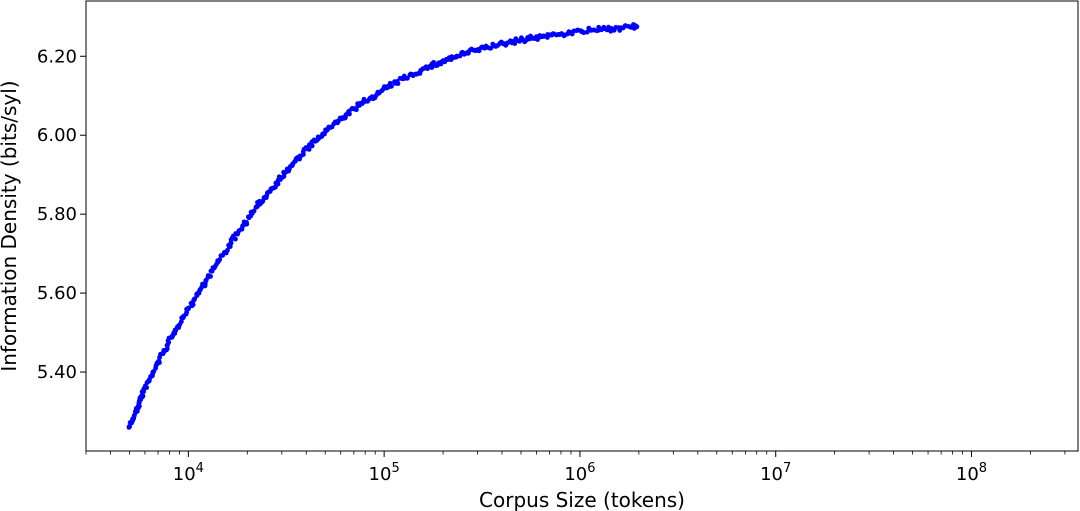  Describe the element at coordinates (582, 499) in the screenshot. I see `x-axis-label: Corpus Size (tokens)` at that location.